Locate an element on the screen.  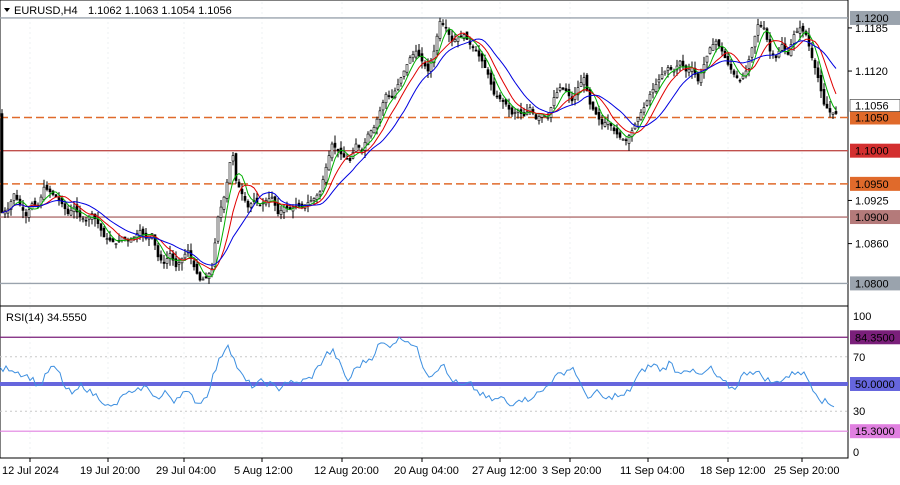
rsi-level-badge is located at coordinates (875, 337).